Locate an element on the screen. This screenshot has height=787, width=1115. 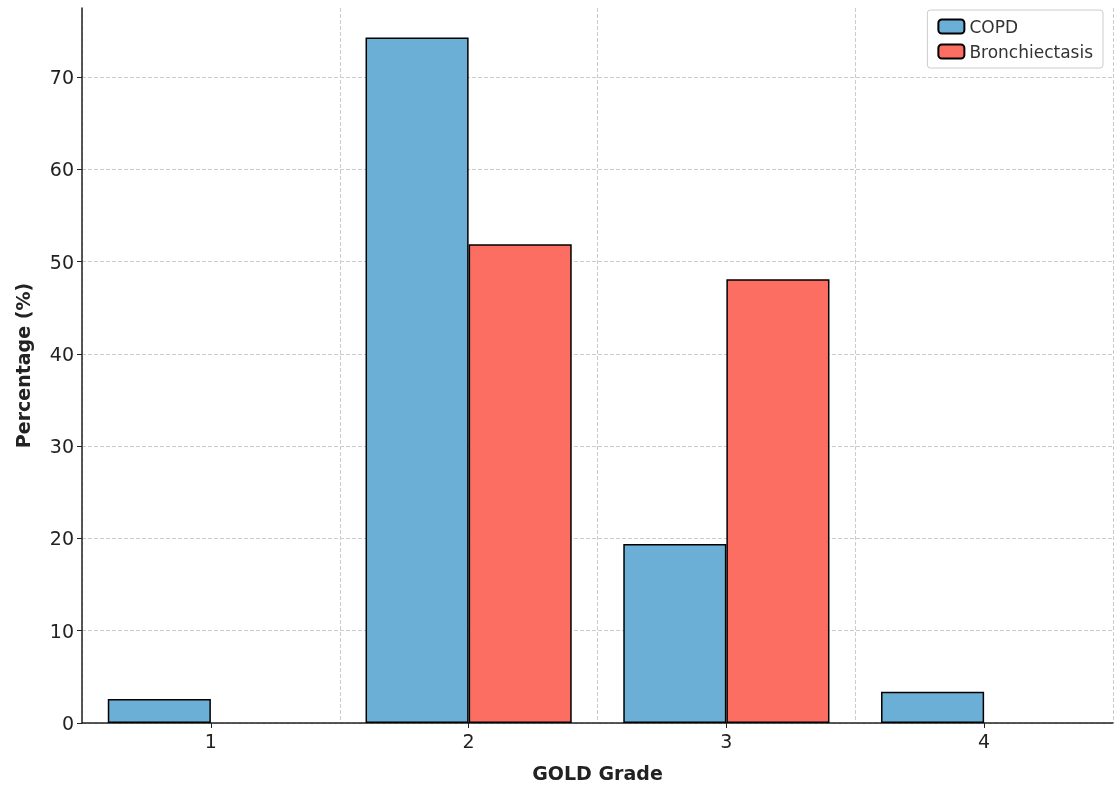
y-tick-label: 70 is located at coordinates (61, 77).